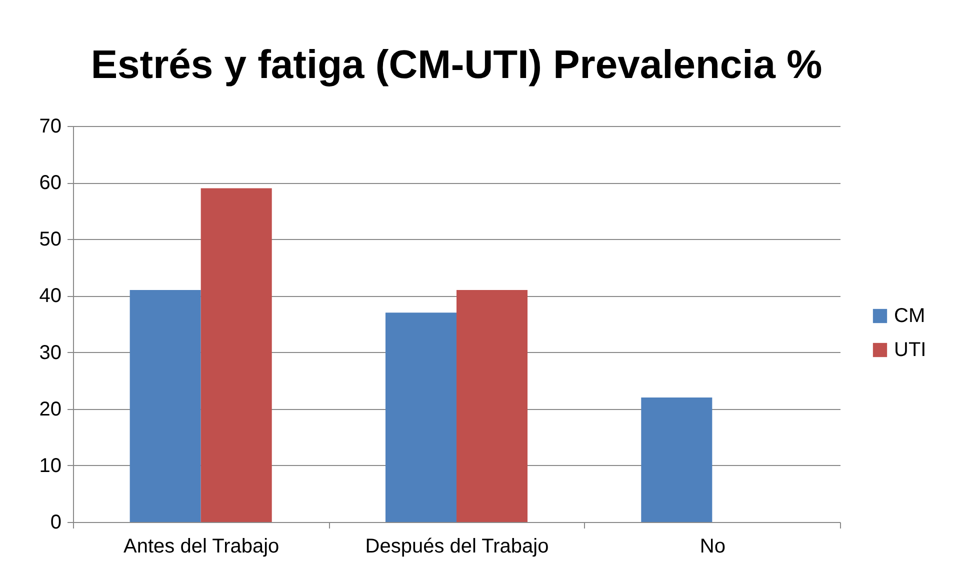 The width and height of the screenshot is (953, 583). Describe the element at coordinates (56, 523) in the screenshot. I see `y-tick-label: 0` at that location.